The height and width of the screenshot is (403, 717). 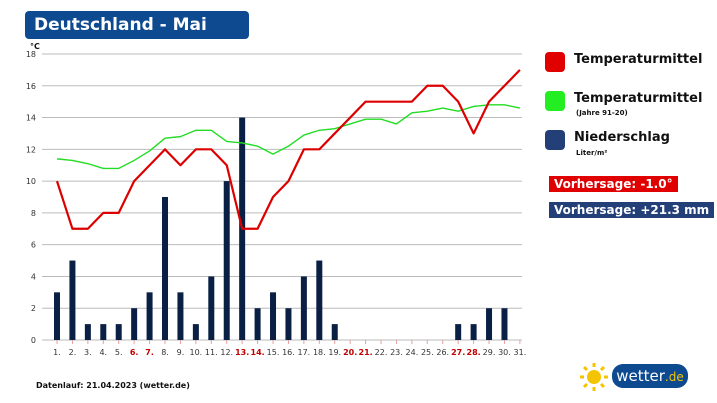 What do you see at coordinates (555, 62) in the screenshot?
I see `legend-swatch-red` at bounding box center [555, 62].